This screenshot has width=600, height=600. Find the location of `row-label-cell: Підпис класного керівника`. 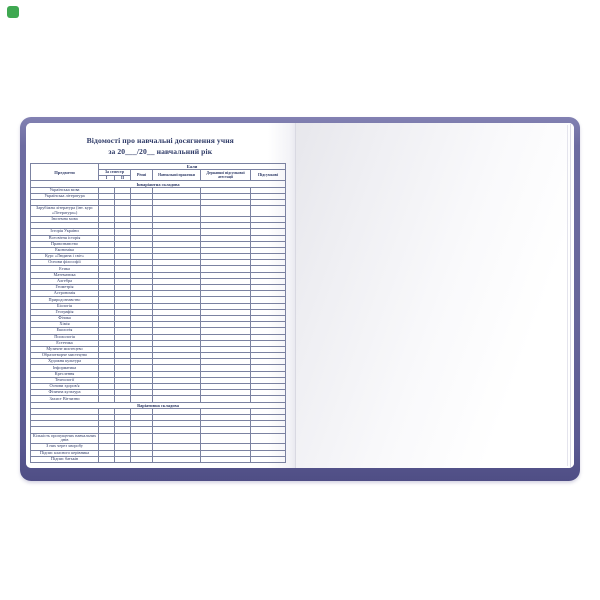

row-label-cell: Підпис класного керівника is located at coordinates (64, 453).